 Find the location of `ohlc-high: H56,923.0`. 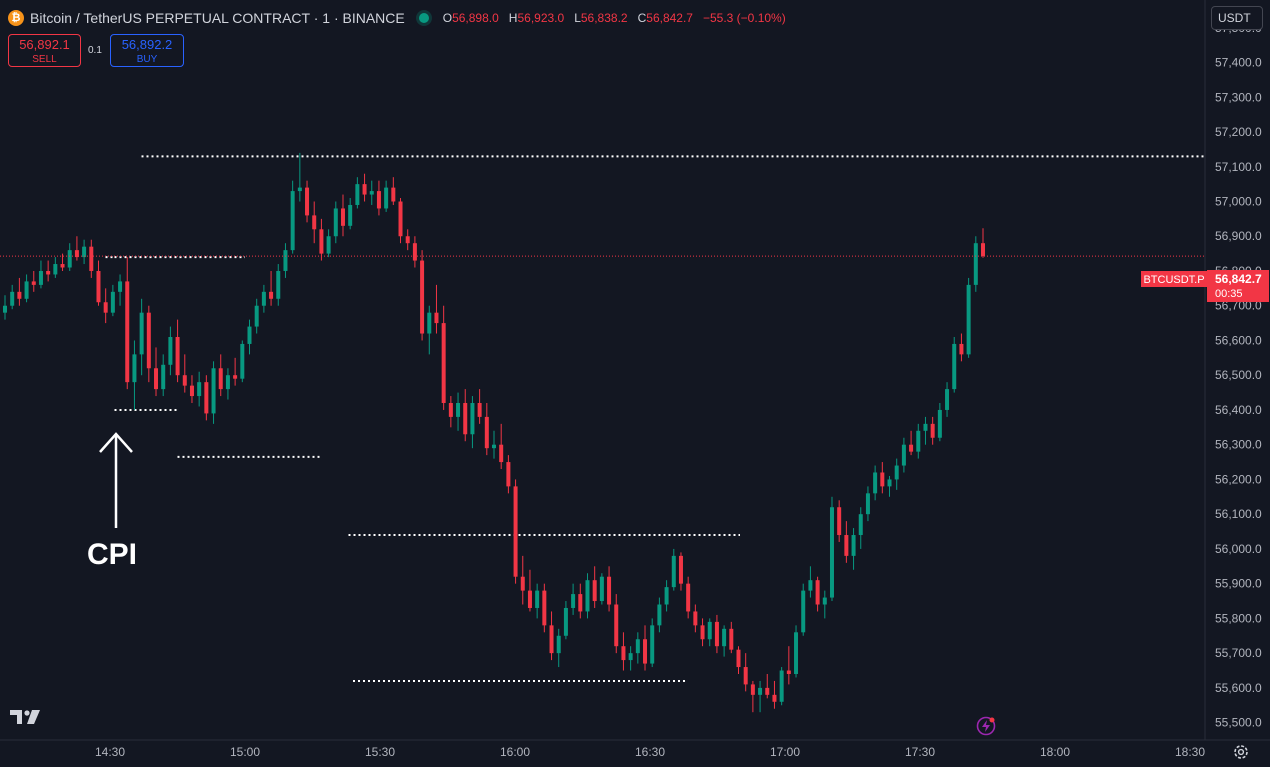

ohlc-high: H56,923.0 is located at coordinates (536, 18).